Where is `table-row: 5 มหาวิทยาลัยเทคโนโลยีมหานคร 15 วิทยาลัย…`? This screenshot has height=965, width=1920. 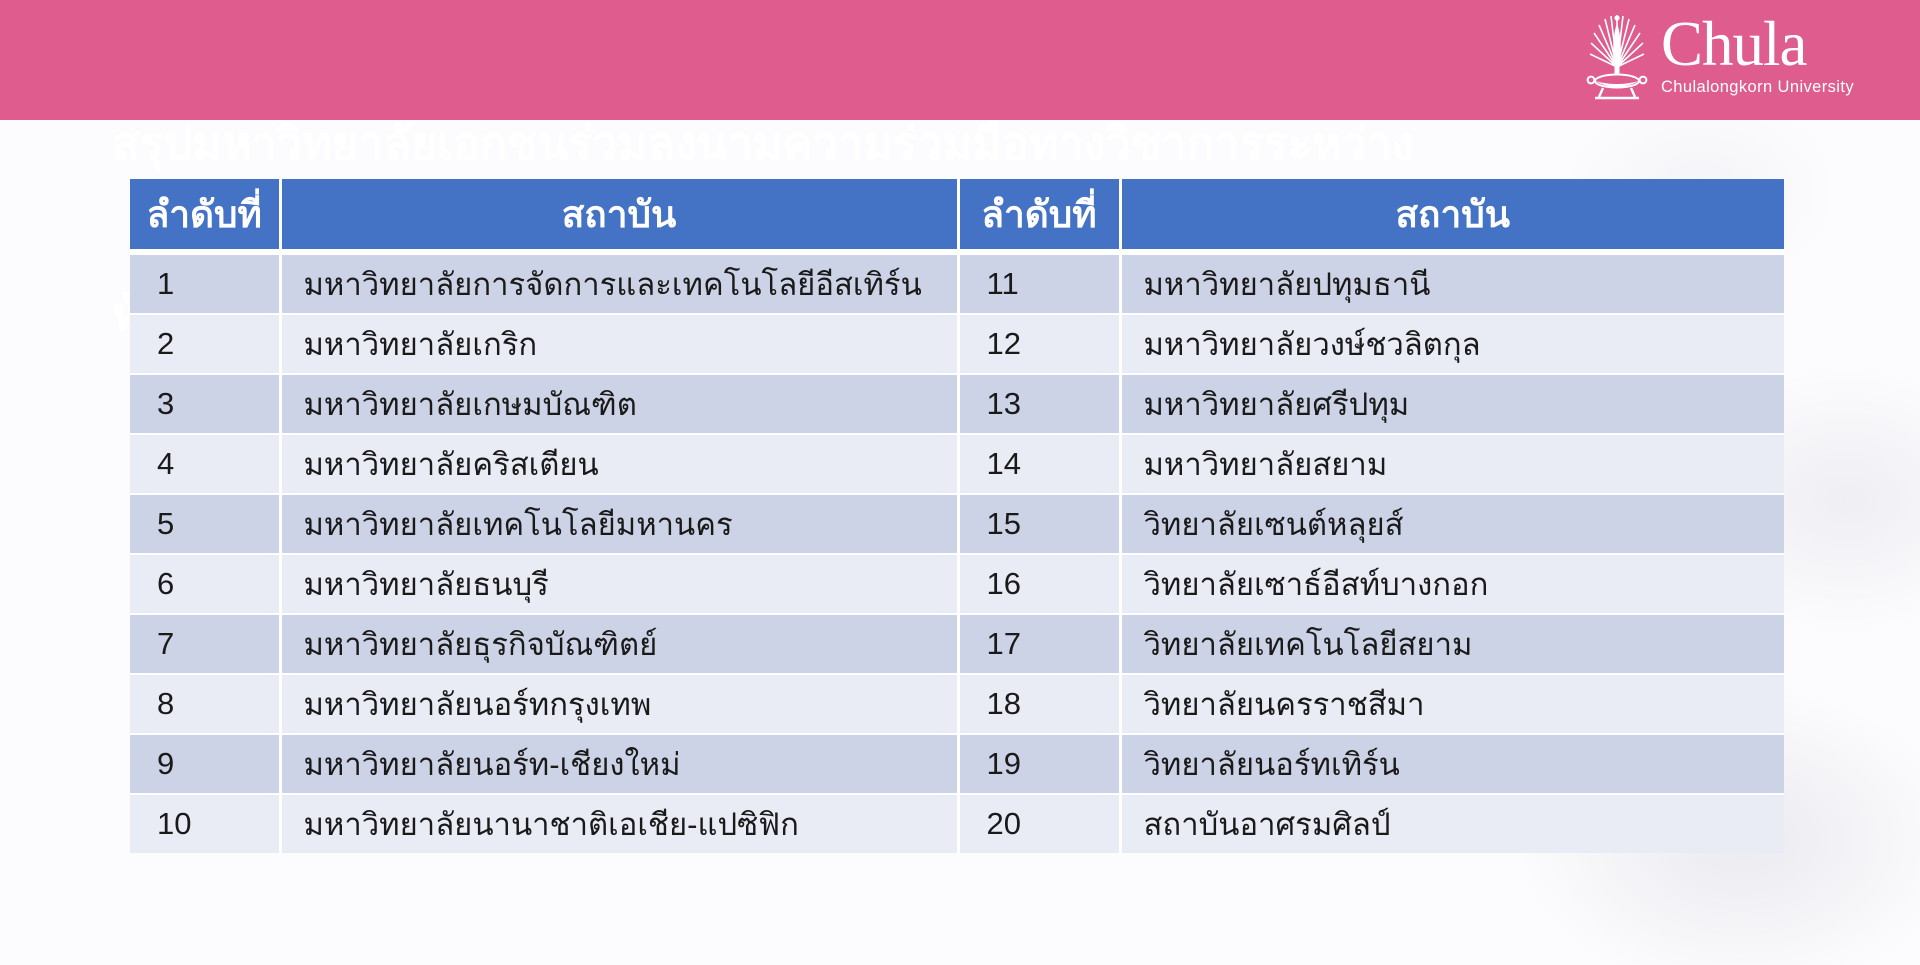
table-row: 5 มหาวิทยาลัยเทคโนโลยีมหานคร 15 วิทยาลัย… is located at coordinates (957, 524).